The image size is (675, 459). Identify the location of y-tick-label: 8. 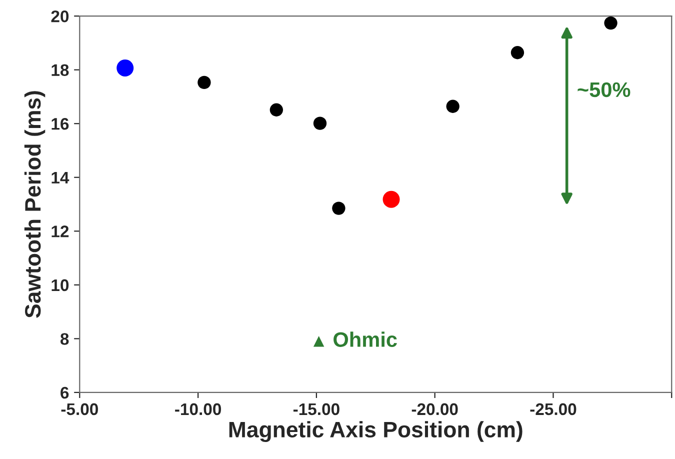
(64, 339).